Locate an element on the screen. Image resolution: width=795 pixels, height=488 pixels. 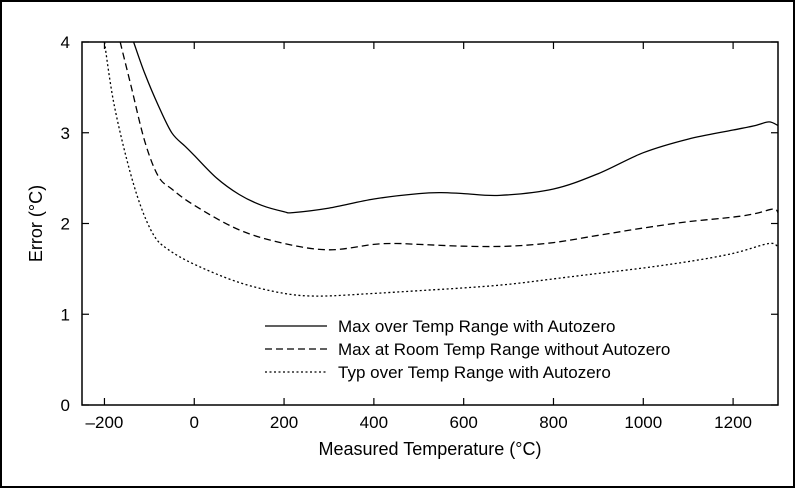
x-tick-label: 1000 is located at coordinates (643, 422).